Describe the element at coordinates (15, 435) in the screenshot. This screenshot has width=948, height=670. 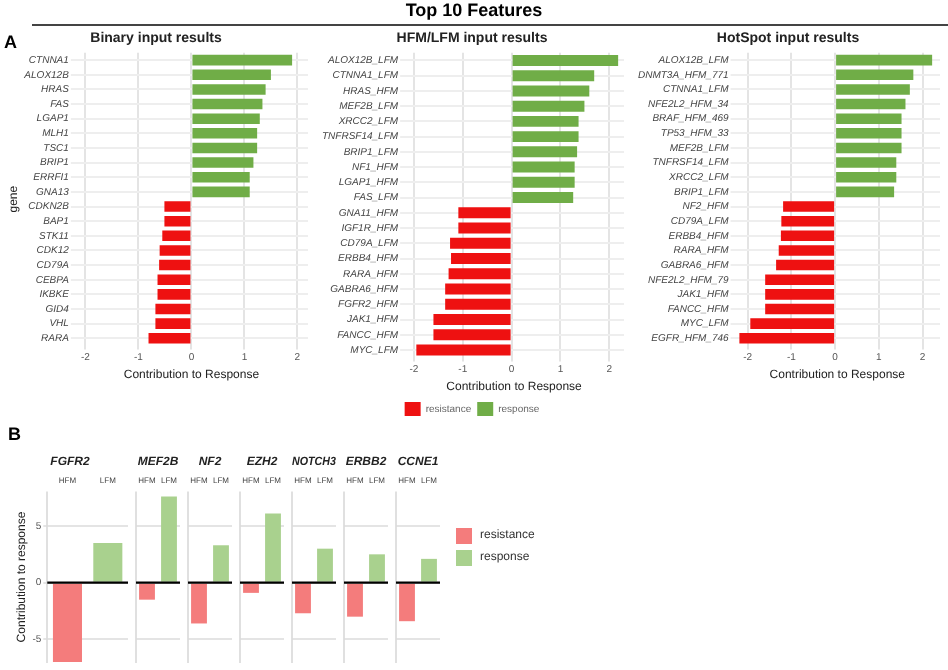
I see `text: B` at that location.